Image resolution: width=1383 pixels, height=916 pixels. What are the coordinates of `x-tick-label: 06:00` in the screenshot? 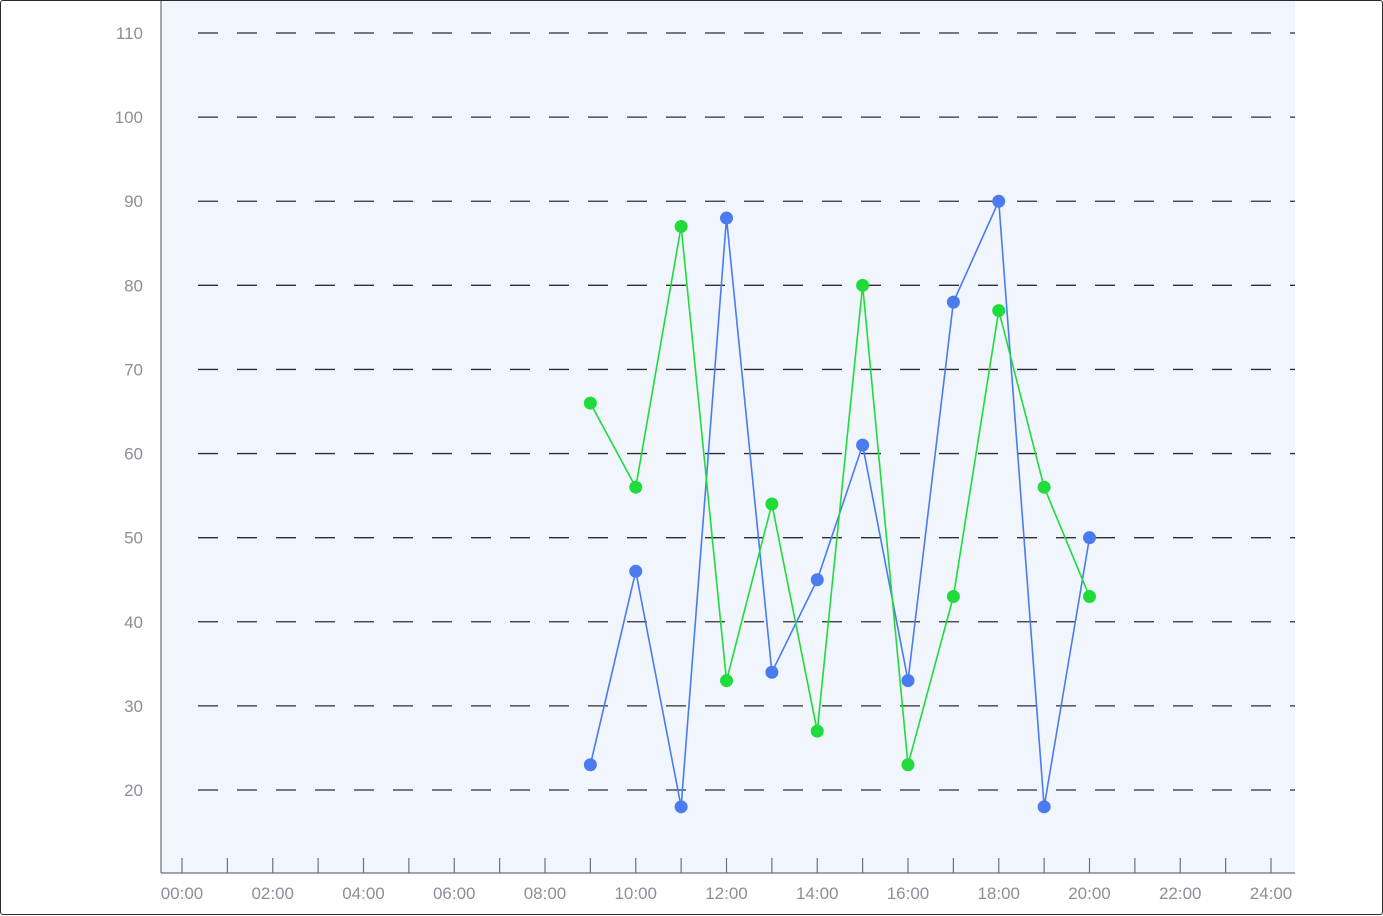 It's located at (454, 893).